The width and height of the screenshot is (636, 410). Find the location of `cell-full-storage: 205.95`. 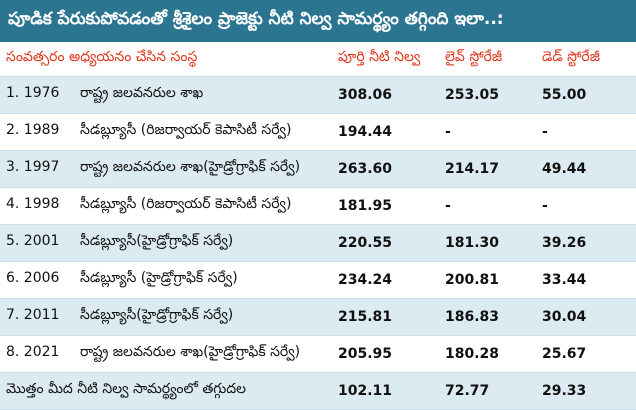

cell-full-storage: 205.95 is located at coordinates (385, 354).